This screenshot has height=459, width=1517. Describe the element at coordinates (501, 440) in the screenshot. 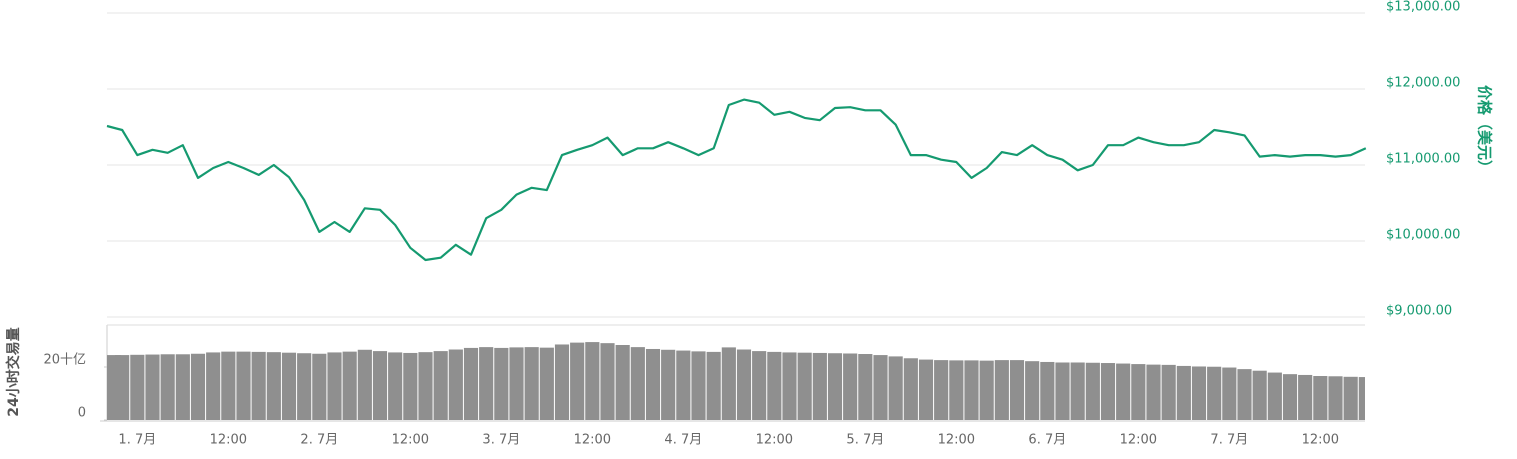

I see `x-tick-label: 3. 7月` at that location.